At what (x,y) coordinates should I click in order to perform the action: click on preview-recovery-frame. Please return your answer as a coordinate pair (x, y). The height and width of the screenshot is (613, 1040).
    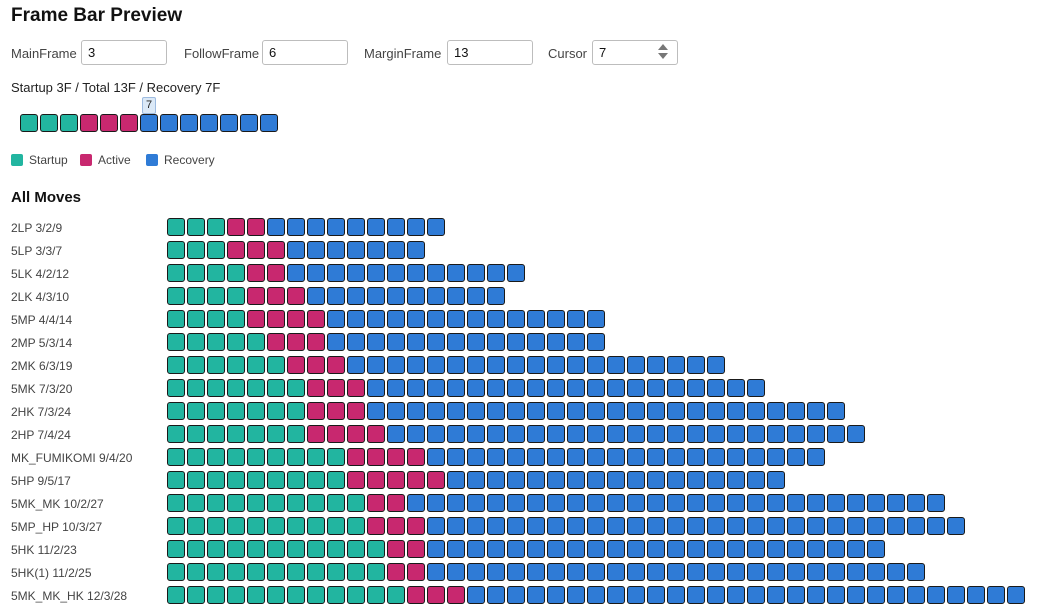
    Looking at the image, I should click on (269, 123).